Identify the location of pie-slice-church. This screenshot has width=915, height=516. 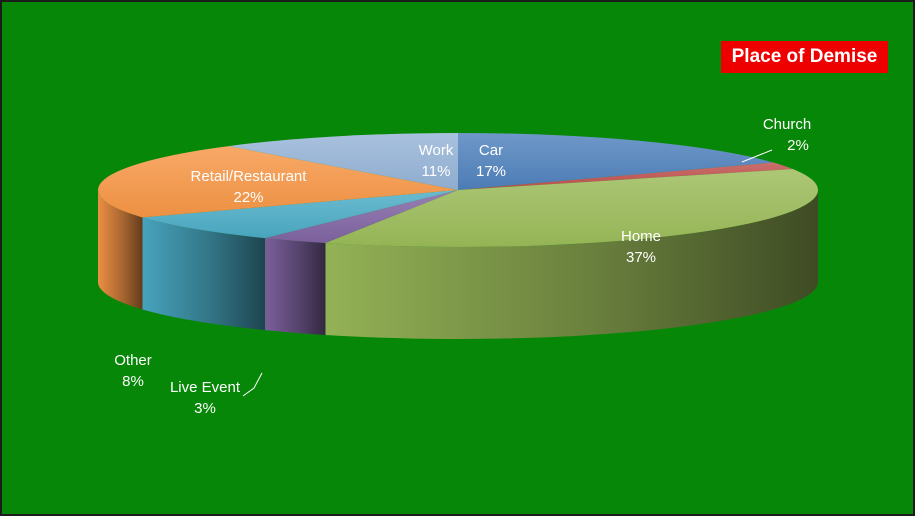
(625, 176).